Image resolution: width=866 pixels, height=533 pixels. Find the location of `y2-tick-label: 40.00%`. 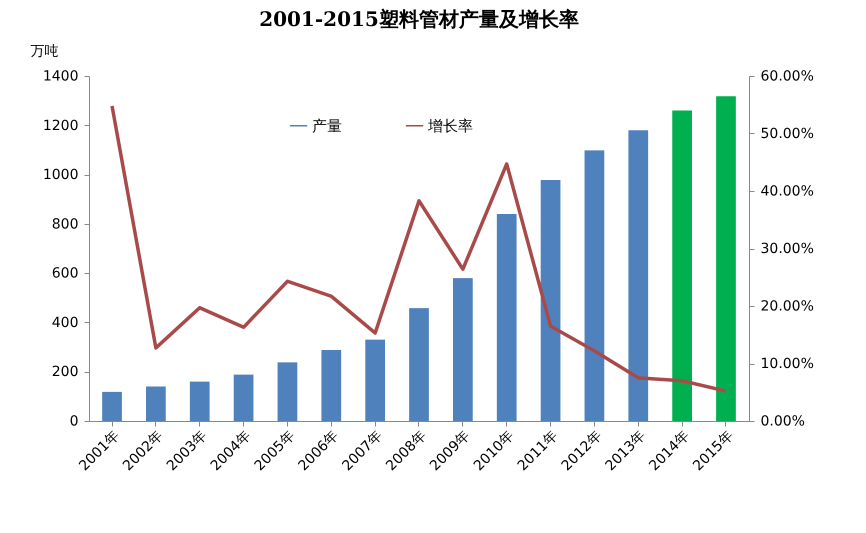

y2-tick-label: 40.00% is located at coordinates (787, 192).